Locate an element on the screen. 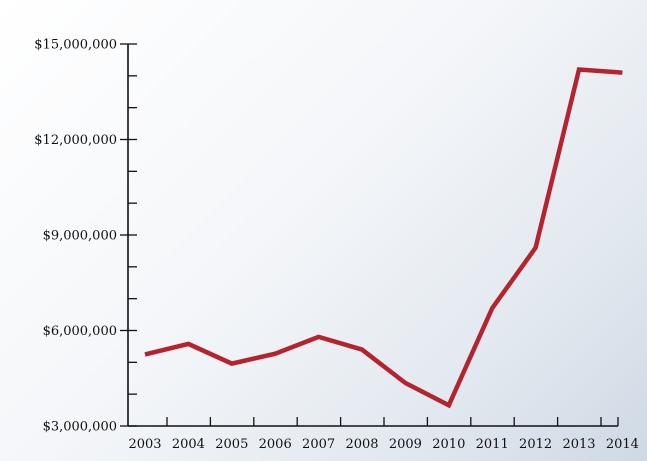 This screenshot has height=461, width=647. x-tick-label: 2013 is located at coordinates (578, 444).